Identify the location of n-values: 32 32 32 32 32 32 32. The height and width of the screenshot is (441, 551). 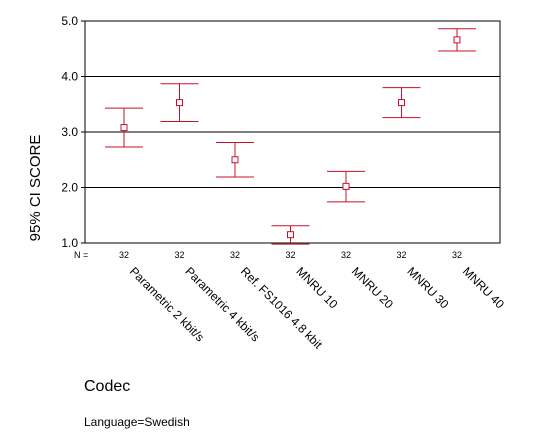
(290, 255).